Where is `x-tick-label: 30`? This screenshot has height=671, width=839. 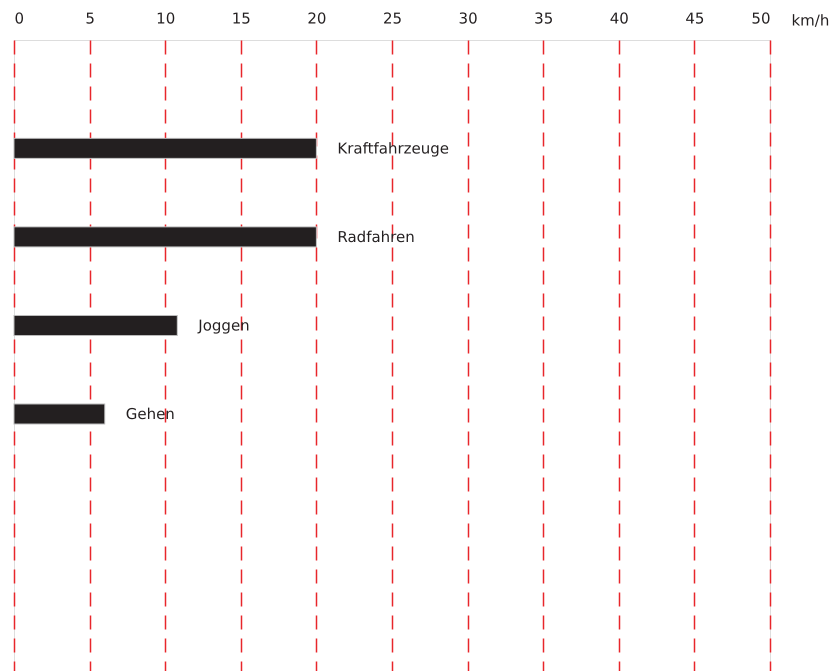 x-tick-label: 30 is located at coordinates (468, 19).